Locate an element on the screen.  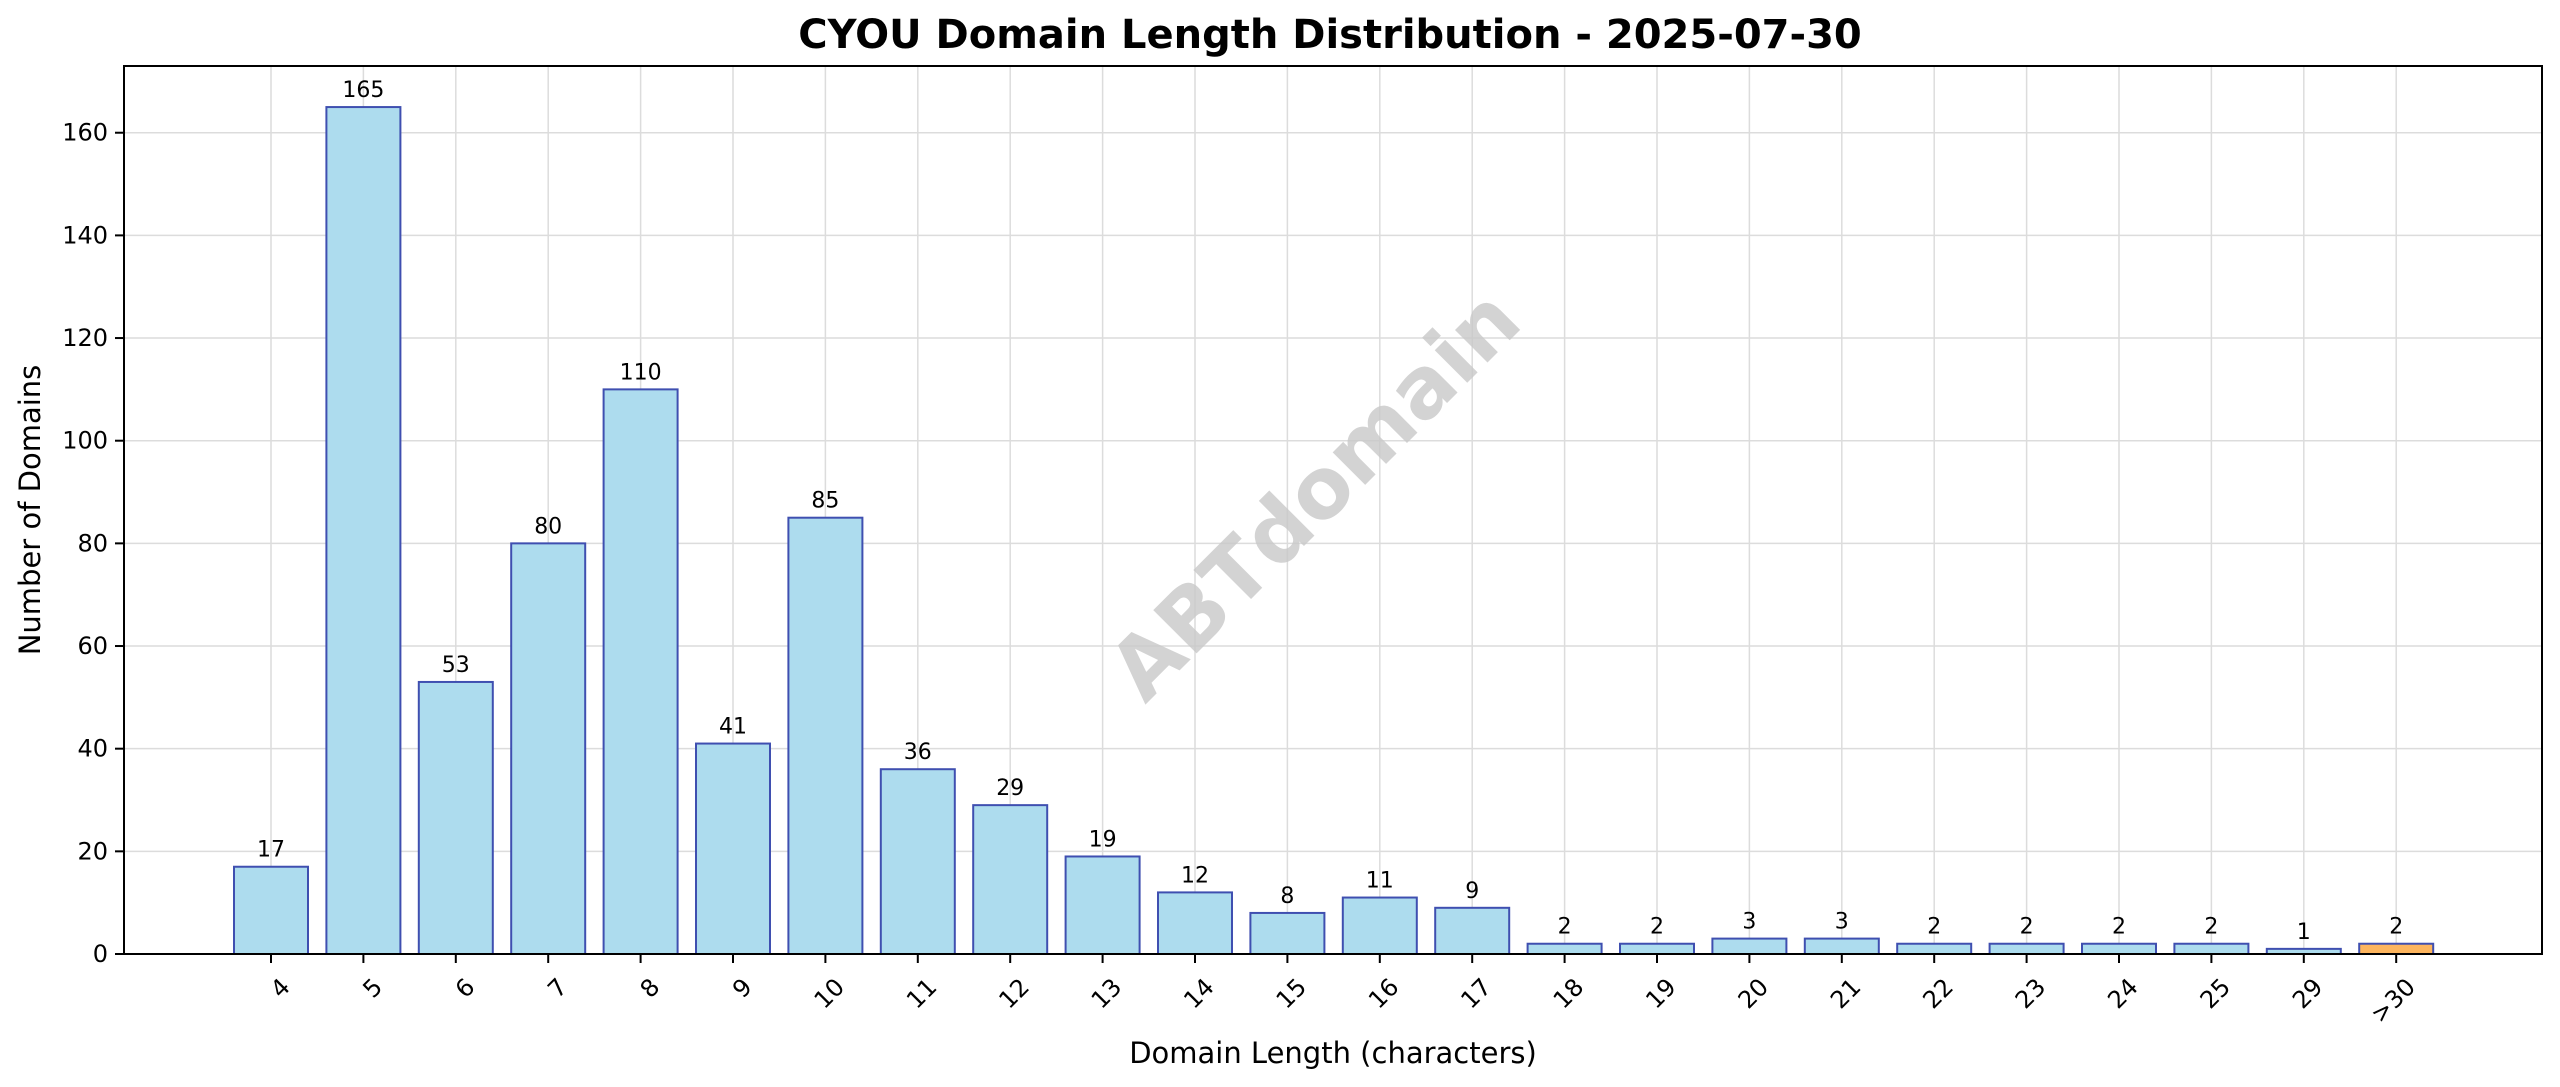
x-tick-label: 23 is located at coordinates (2030, 993).